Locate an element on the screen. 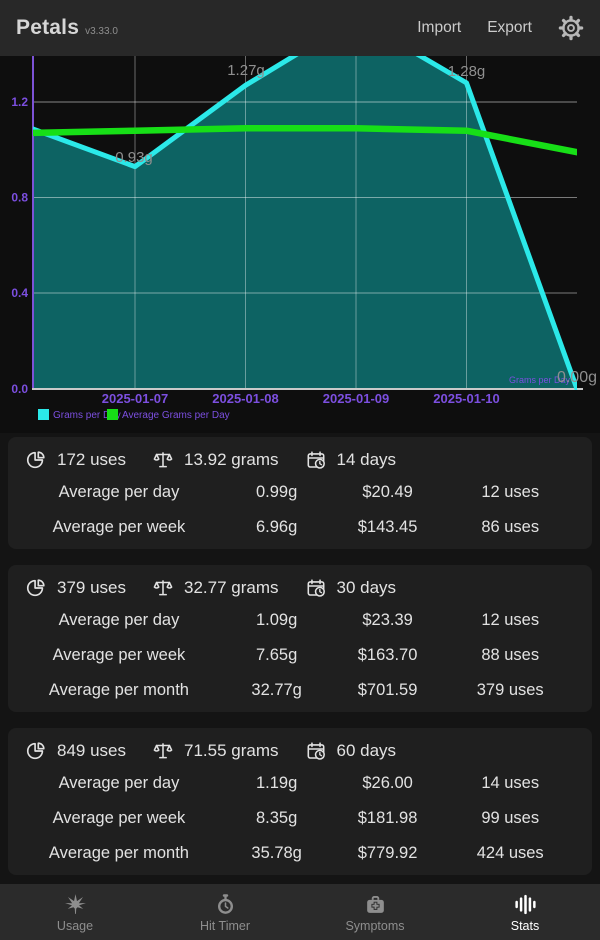 The image size is (600, 940). import-button: Import is located at coordinates (439, 27).